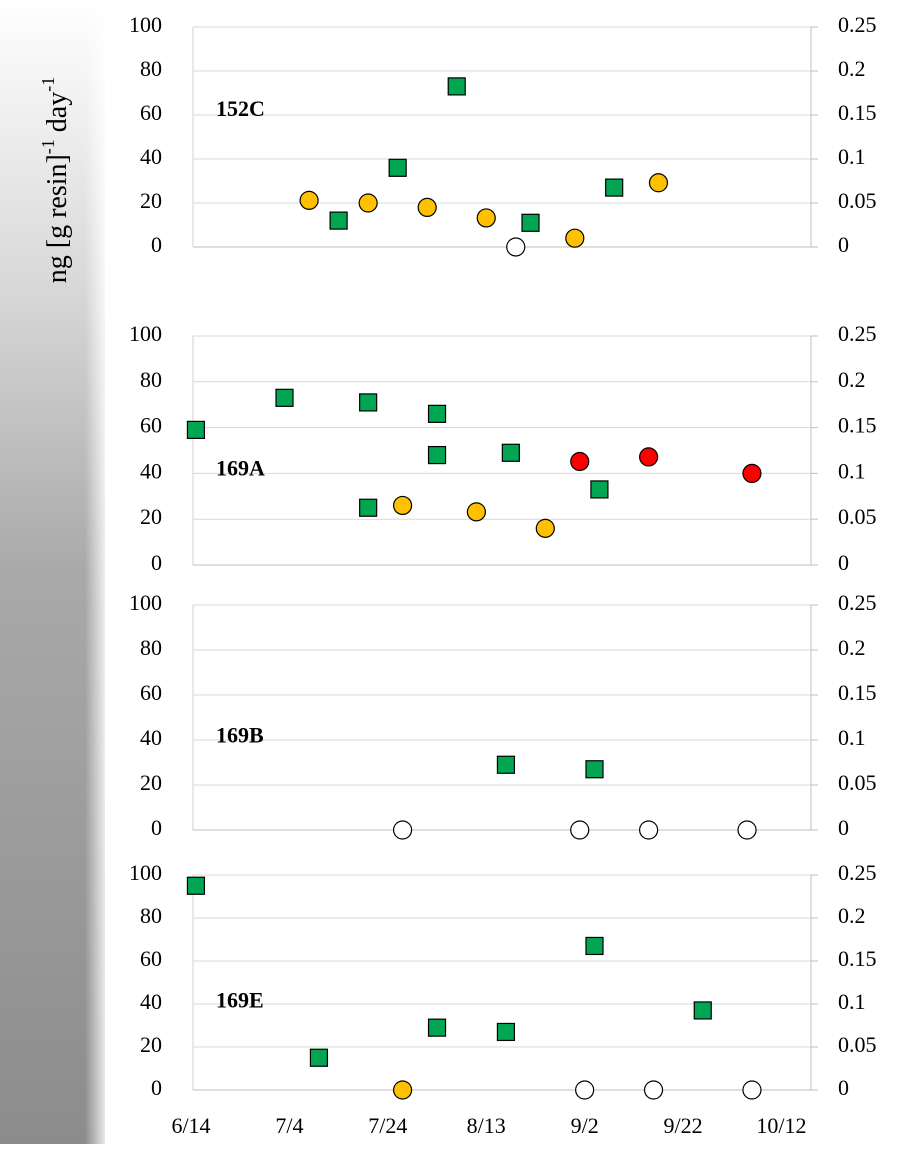 Image resolution: width=898 pixels, height=1149 pixels. I want to click on y-axis-title: ng [g resin]-1 day-1, so click(55, 180).